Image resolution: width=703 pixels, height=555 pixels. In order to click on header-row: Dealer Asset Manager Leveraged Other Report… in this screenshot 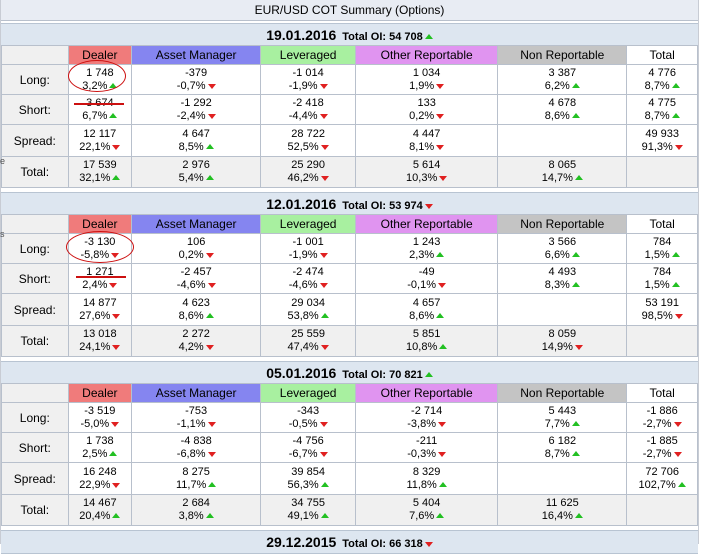, I will do `click(349, 55)`.